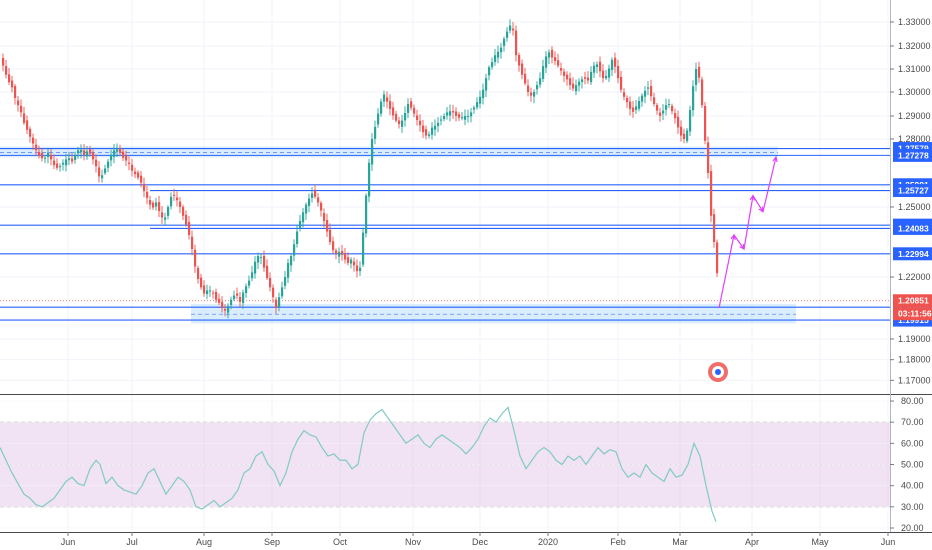  What do you see at coordinates (914, 69) in the screenshot?
I see `price-tick-label: 1.31000` at bounding box center [914, 69].